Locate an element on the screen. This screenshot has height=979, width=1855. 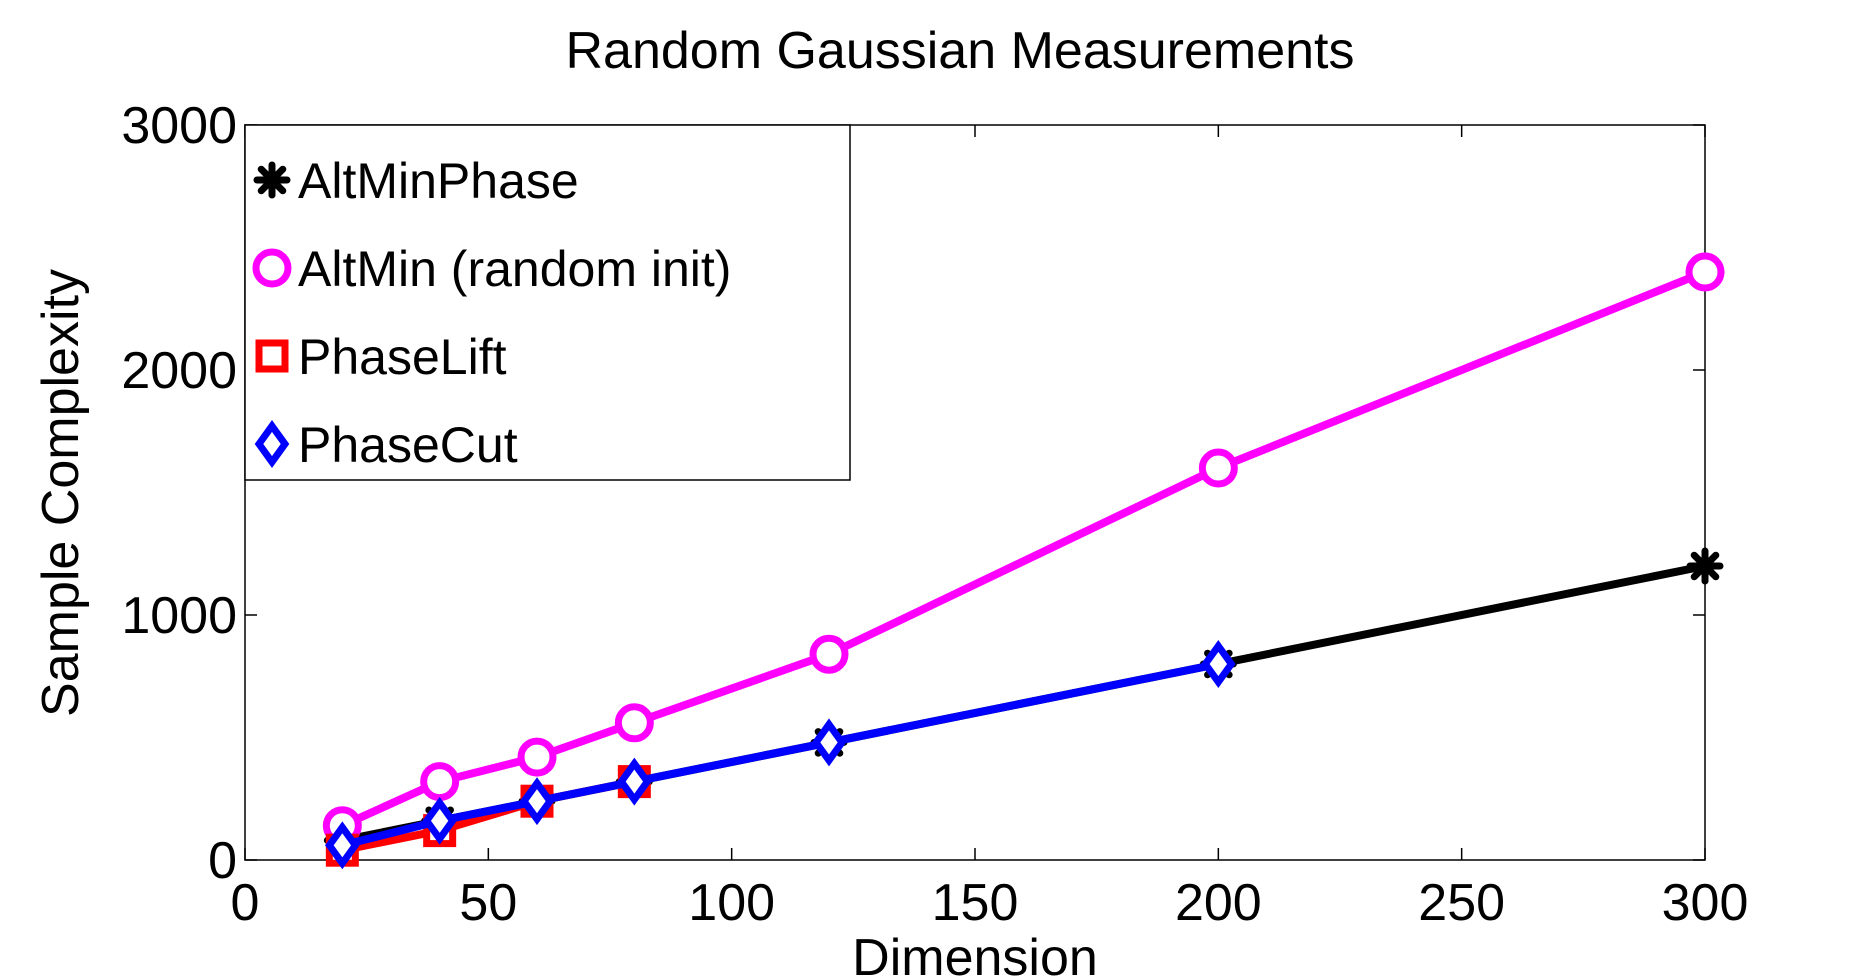
x-tick-label: 100 is located at coordinates (731, 903).